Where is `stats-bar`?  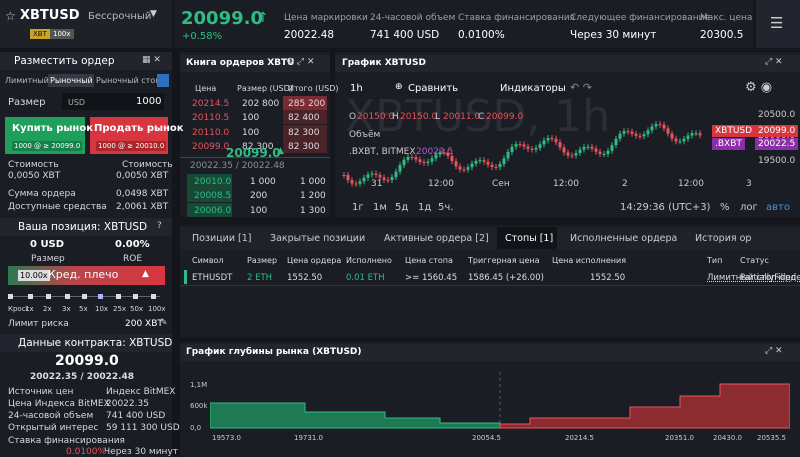
stats-bar is located at coordinates (464, 24).